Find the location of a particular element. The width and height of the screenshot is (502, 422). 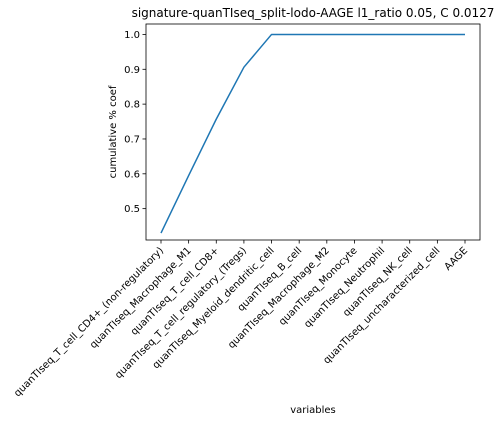

y-tick-label: 1.0 is located at coordinates (132, 35).